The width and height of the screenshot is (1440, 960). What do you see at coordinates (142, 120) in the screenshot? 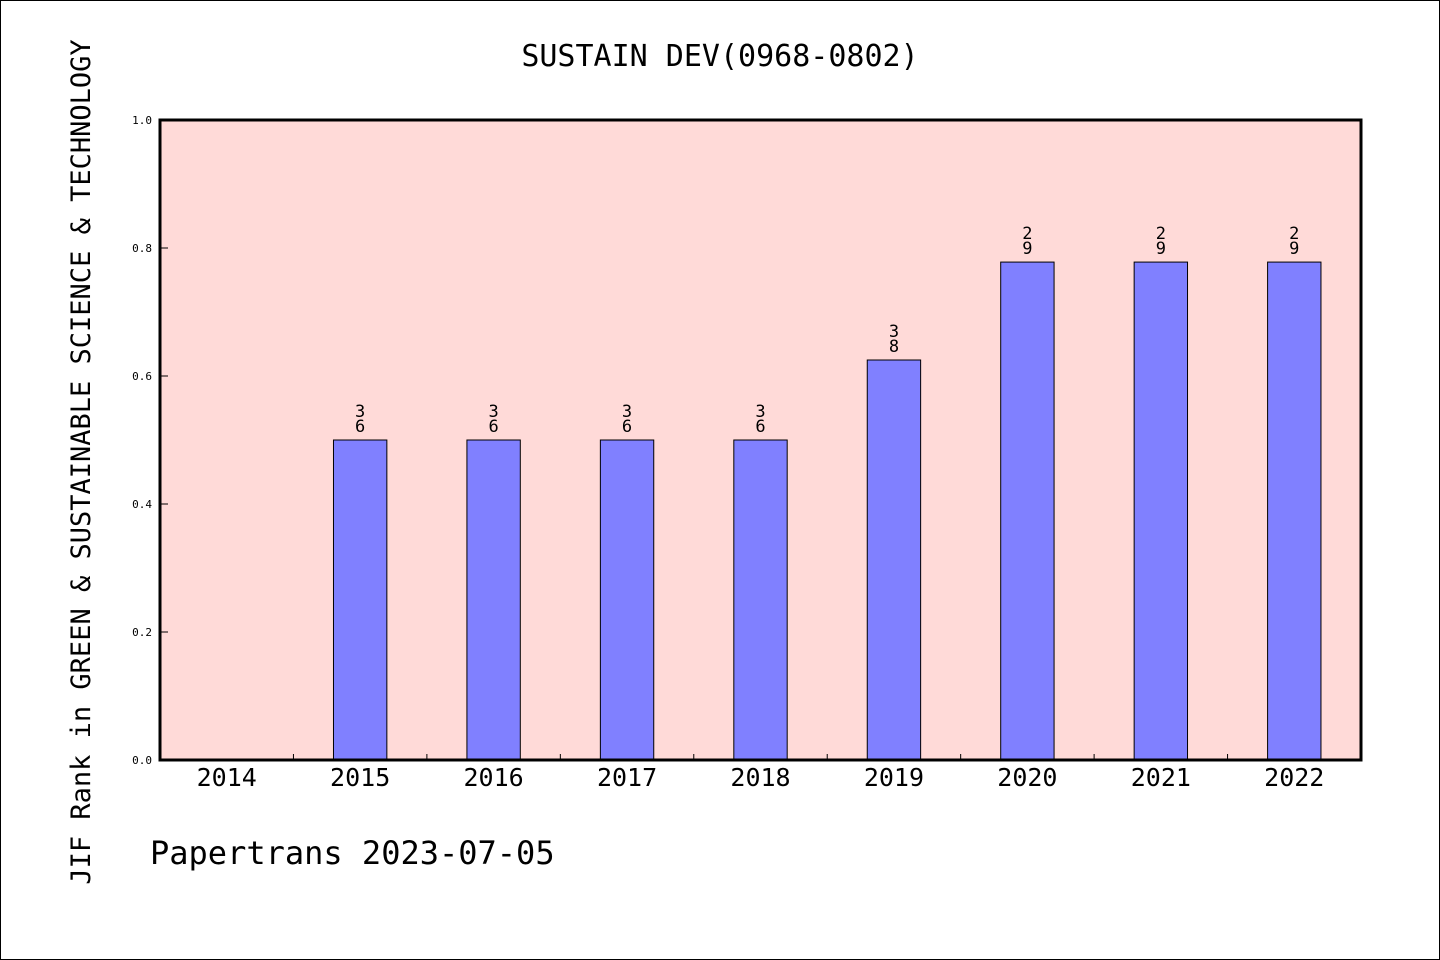
I see `y-tick-label: 1.0` at bounding box center [142, 120].